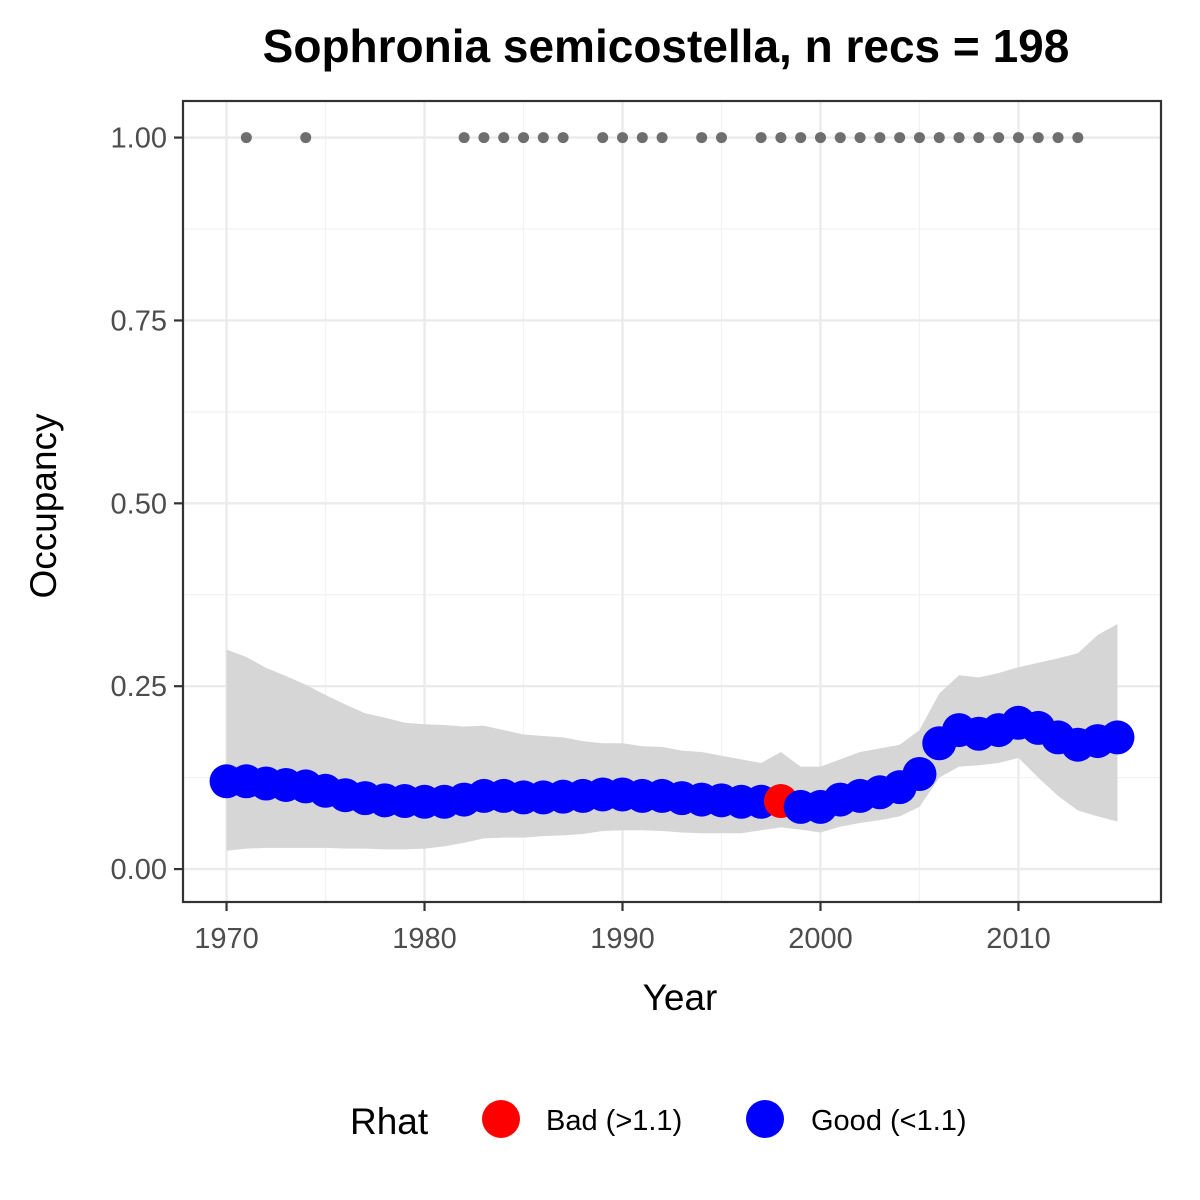  Describe the element at coordinates (139, 870) in the screenshot. I see `y-tick-label: 0.00` at that location.